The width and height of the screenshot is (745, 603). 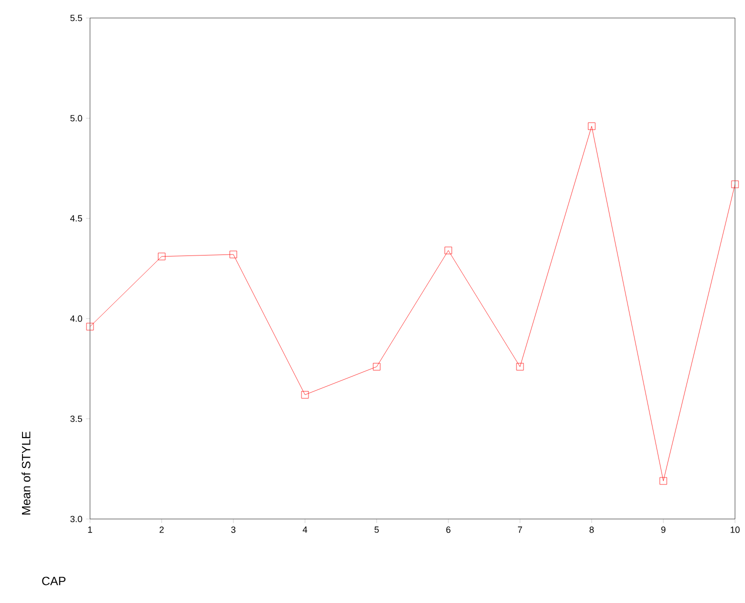 What do you see at coordinates (76, 419) in the screenshot?
I see `y-tick-label: 3.5` at bounding box center [76, 419].